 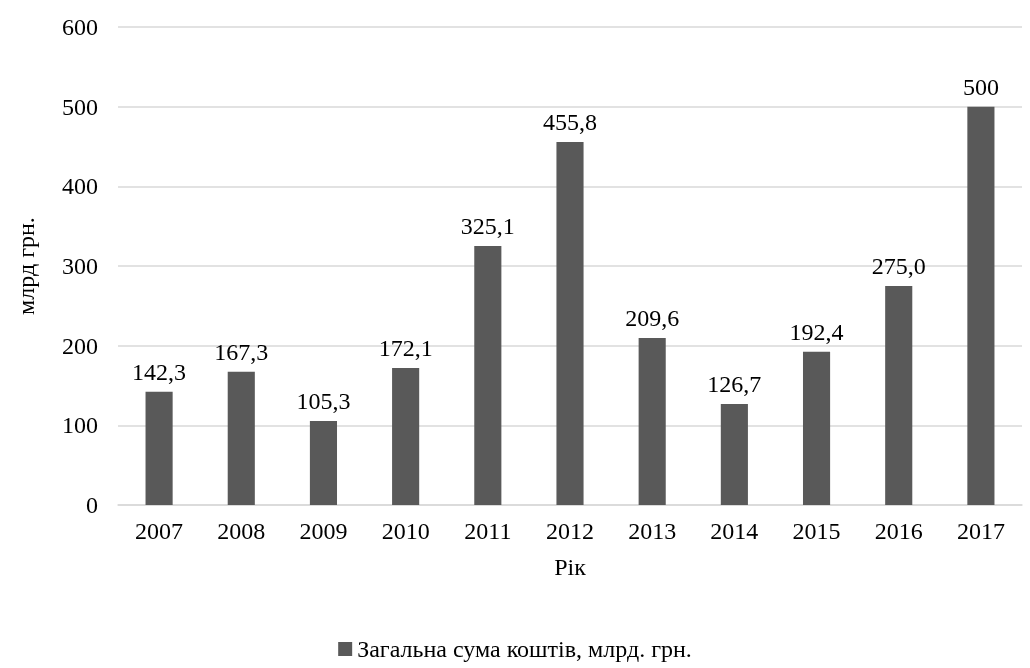 I want to click on x-tick-label: 2010, so click(x=405, y=531).